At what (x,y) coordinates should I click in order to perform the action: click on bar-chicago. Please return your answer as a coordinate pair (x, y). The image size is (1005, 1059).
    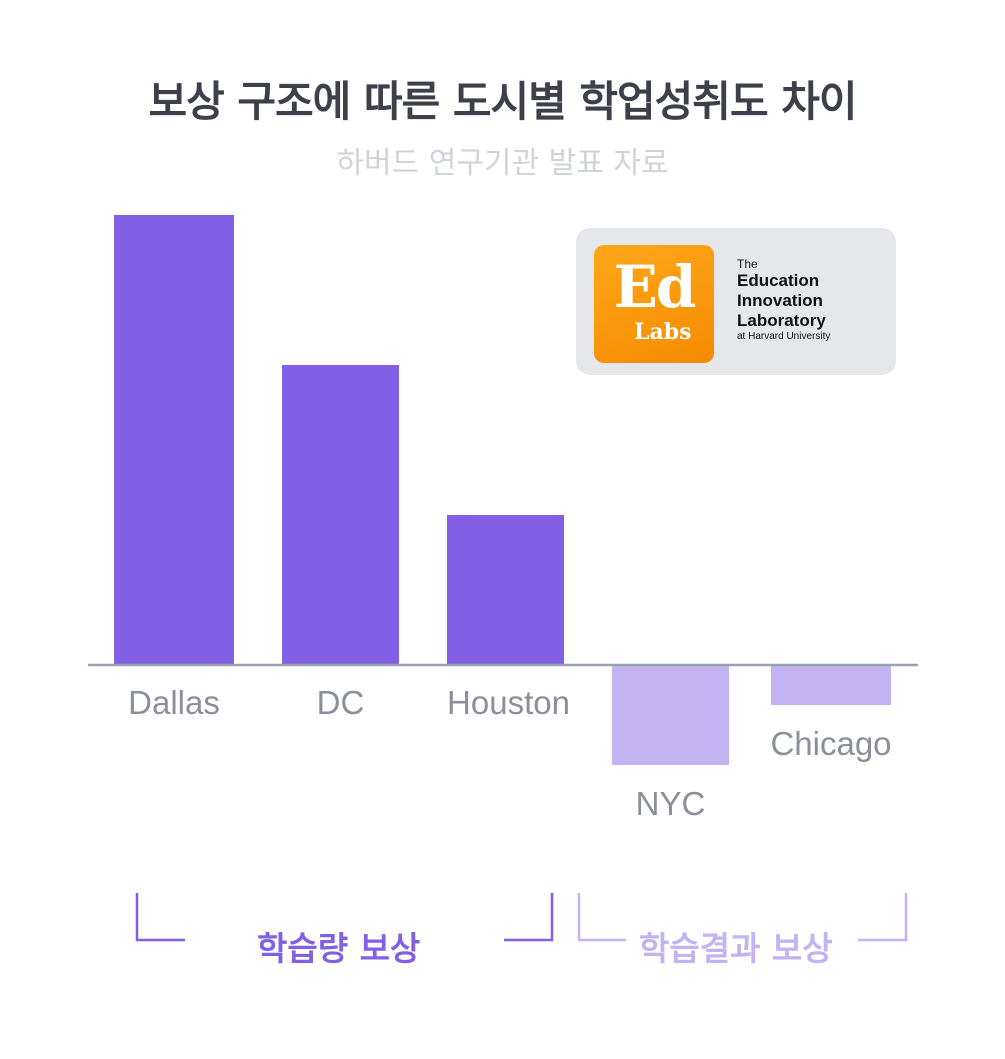
    Looking at the image, I should click on (831, 685).